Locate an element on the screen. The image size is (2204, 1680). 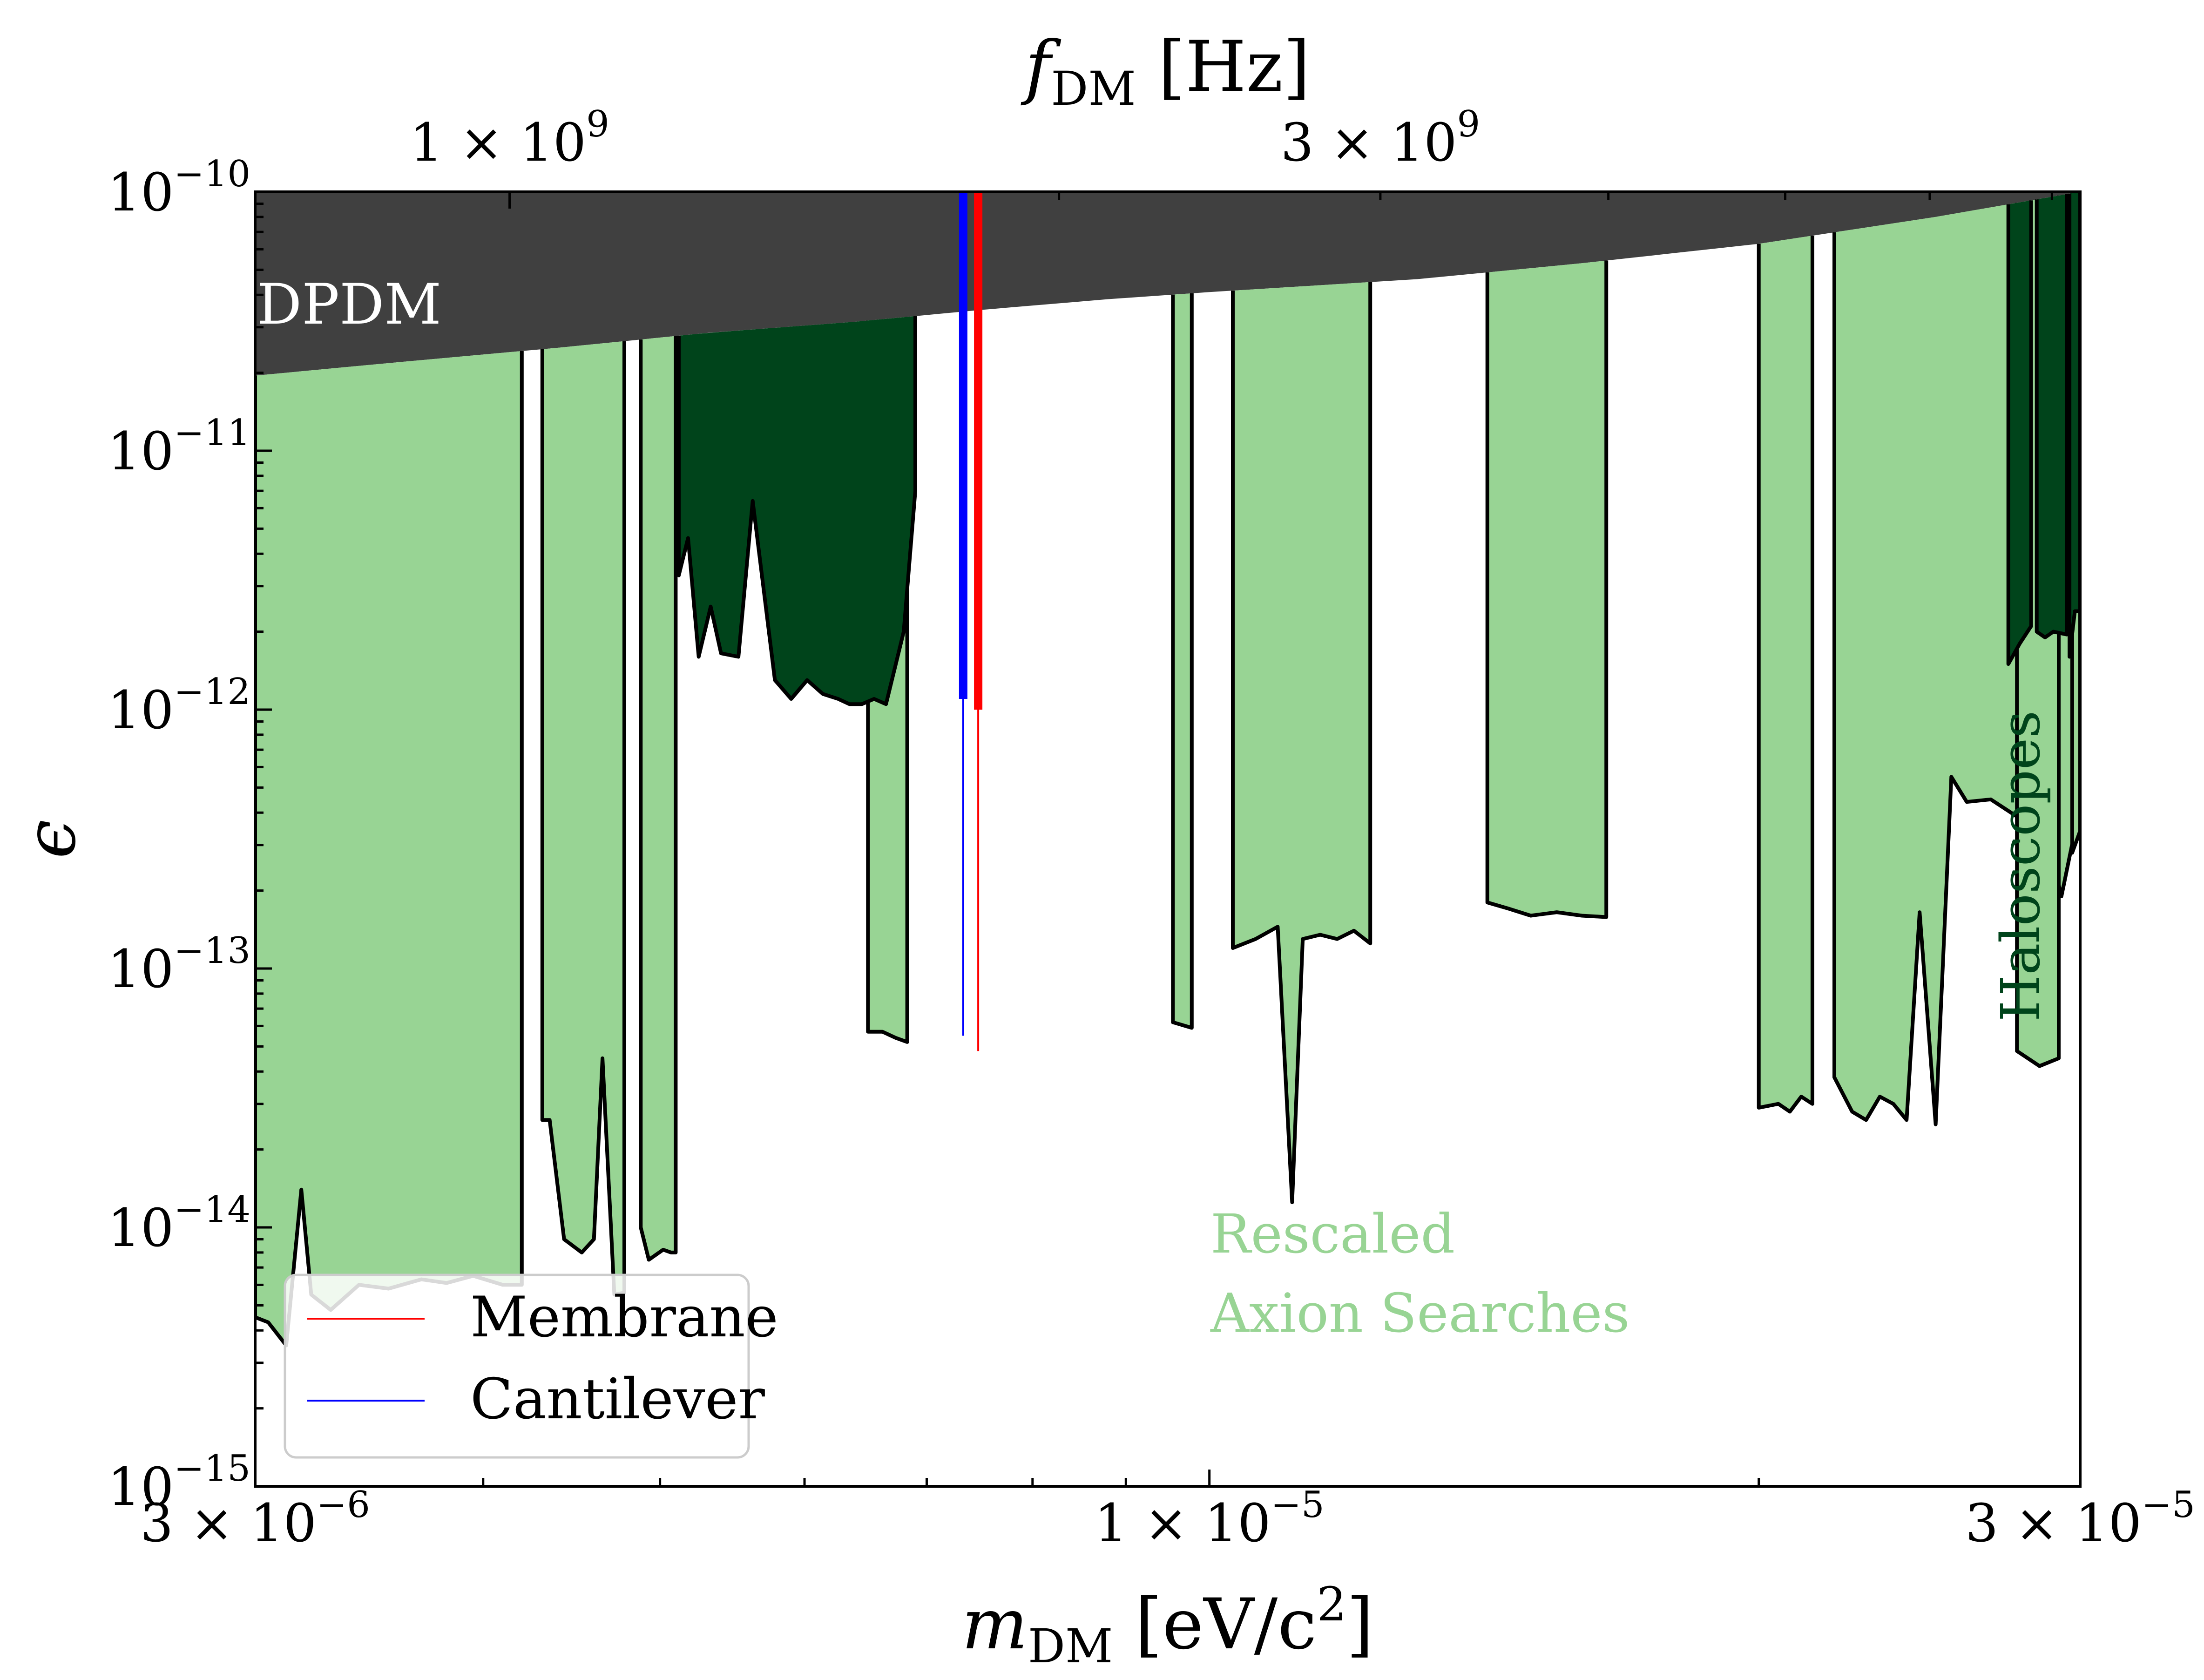
legend: Membrane Cantilever is located at coordinates (531, 1366).